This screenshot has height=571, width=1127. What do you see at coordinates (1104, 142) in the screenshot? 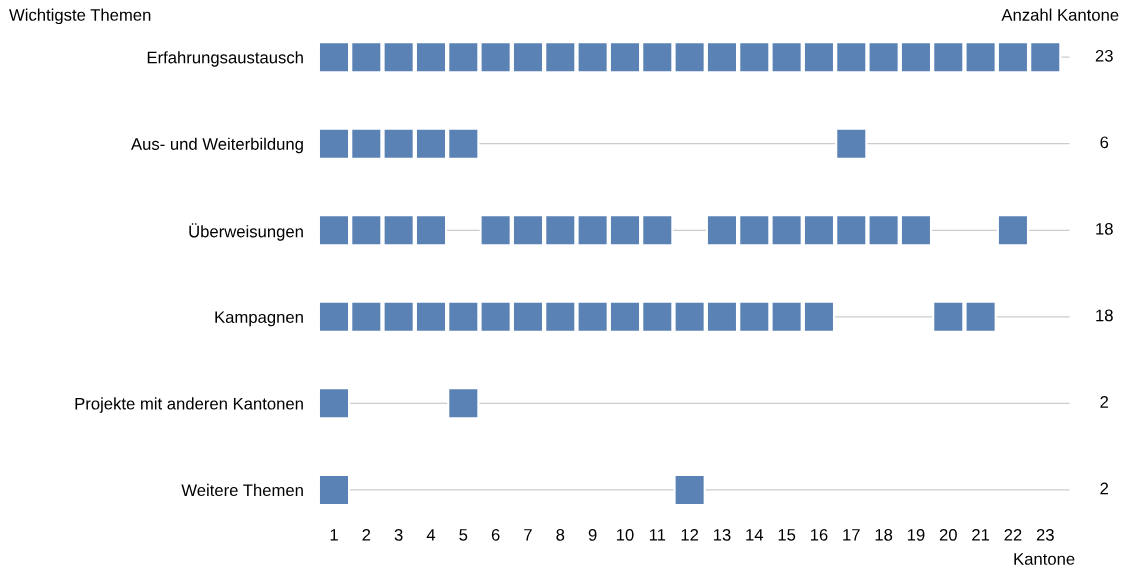
I see `text: 6` at bounding box center [1104, 142].